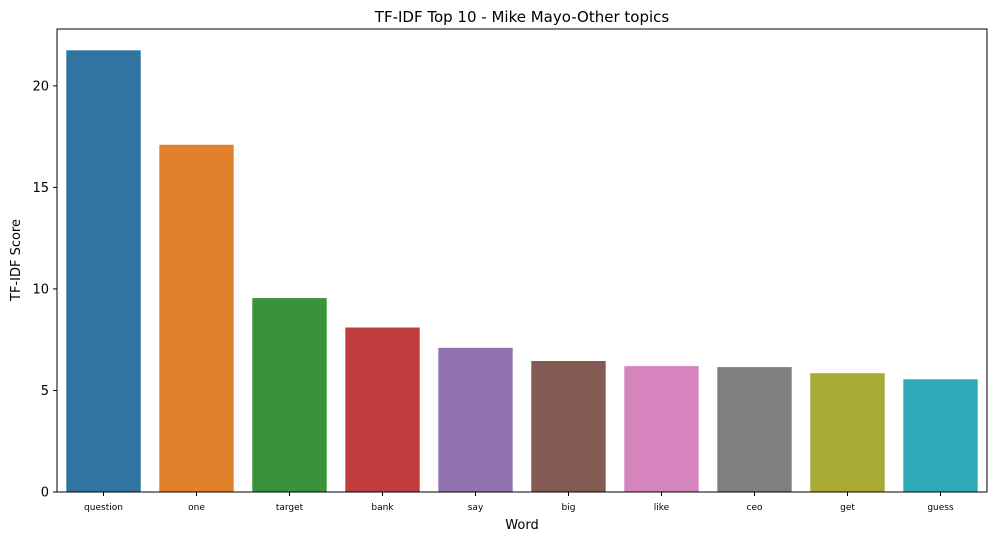  I want to click on x-tick-label-target: target, so click(290, 508).